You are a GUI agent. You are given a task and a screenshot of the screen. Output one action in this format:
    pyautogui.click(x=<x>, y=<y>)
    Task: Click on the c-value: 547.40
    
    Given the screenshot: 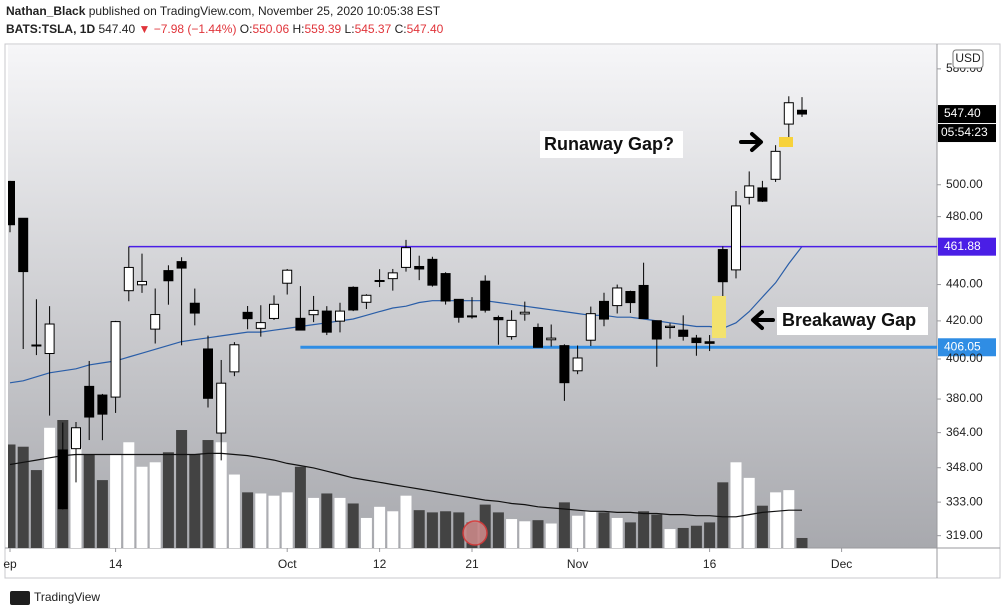 What is the action you would take?
    pyautogui.click(x=425, y=29)
    